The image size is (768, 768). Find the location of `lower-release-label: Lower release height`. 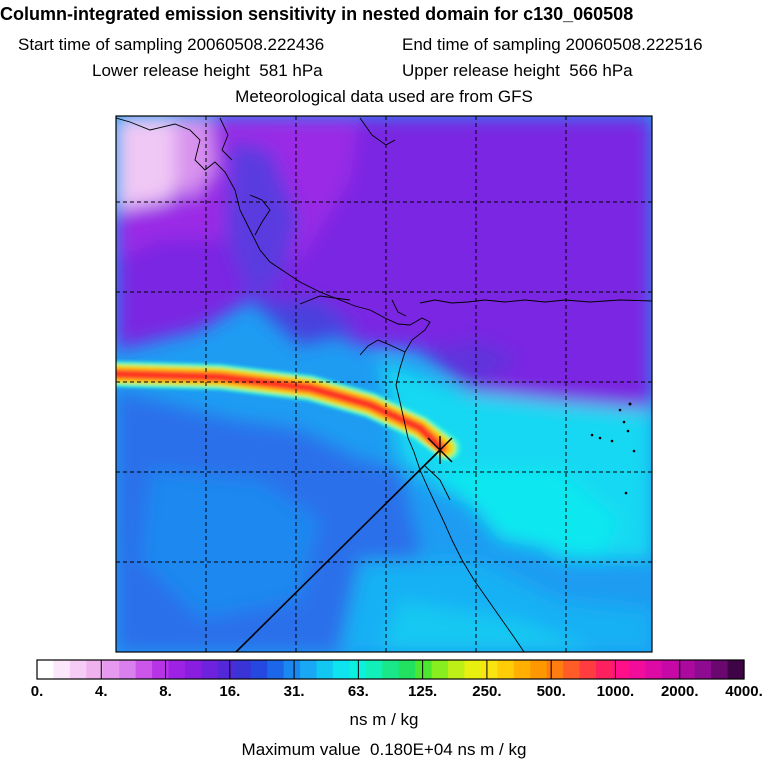

lower-release-label: Lower release height is located at coordinates (171, 70).